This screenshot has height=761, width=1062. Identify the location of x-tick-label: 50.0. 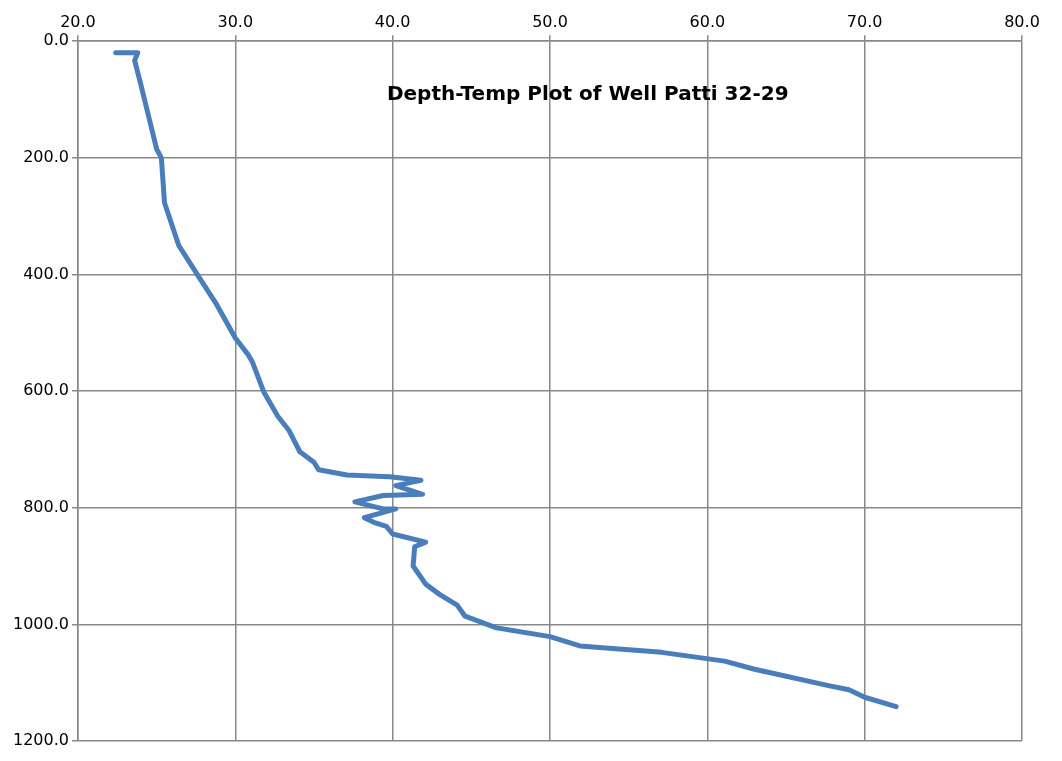
(550, 21).